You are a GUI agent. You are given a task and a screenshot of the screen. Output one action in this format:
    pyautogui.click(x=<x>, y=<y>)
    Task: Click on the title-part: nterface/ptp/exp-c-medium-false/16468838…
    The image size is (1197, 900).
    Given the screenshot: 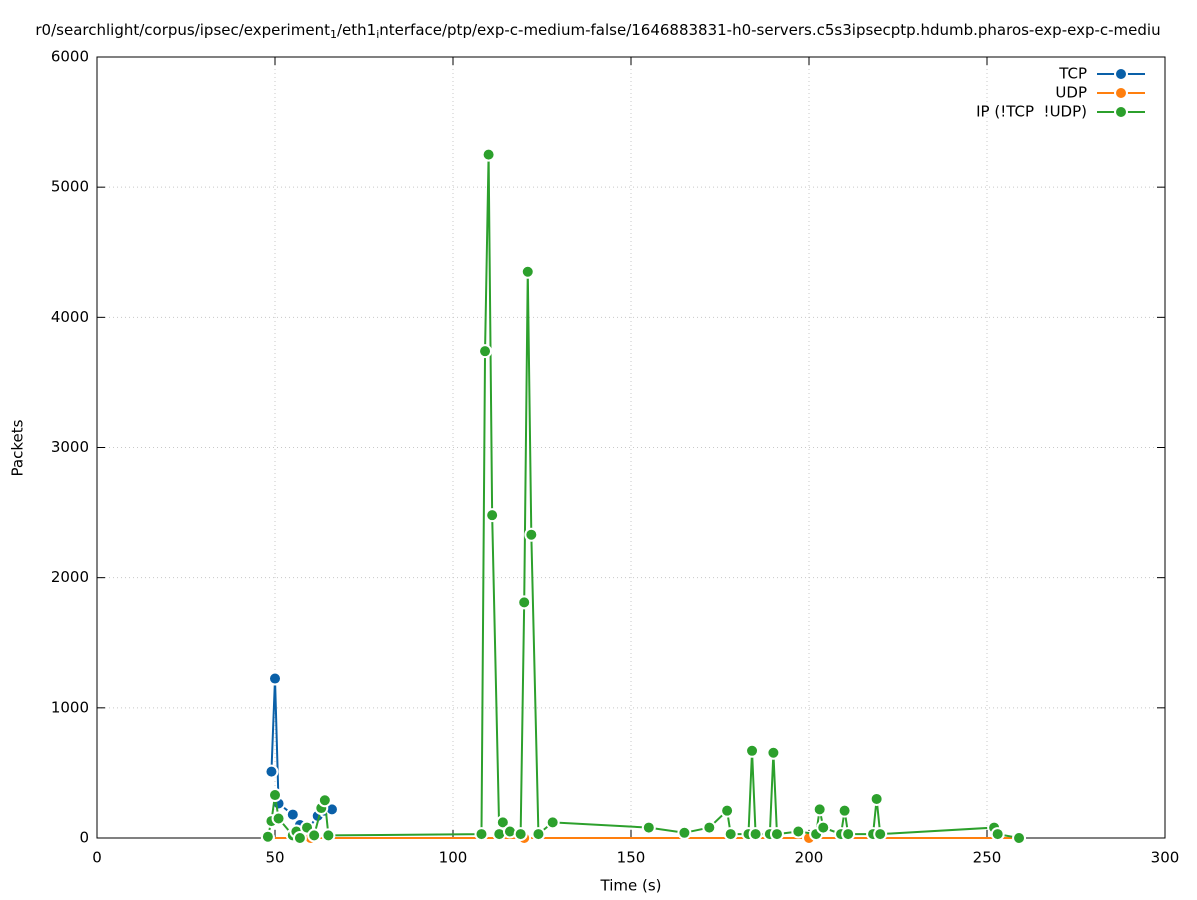 What is the action you would take?
    pyautogui.click(x=769, y=30)
    